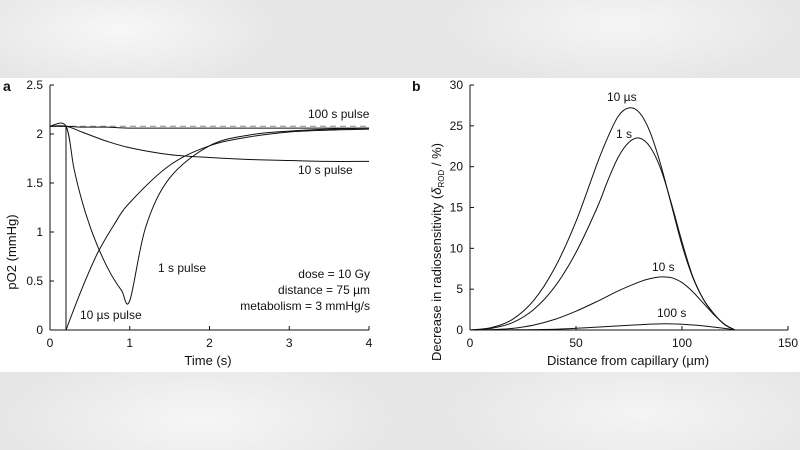 Image resolution: width=800 pixels, height=450 pixels. What do you see at coordinates (34, 281) in the screenshot?
I see `panel-a-y-tick-label: 0.5` at bounding box center [34, 281].